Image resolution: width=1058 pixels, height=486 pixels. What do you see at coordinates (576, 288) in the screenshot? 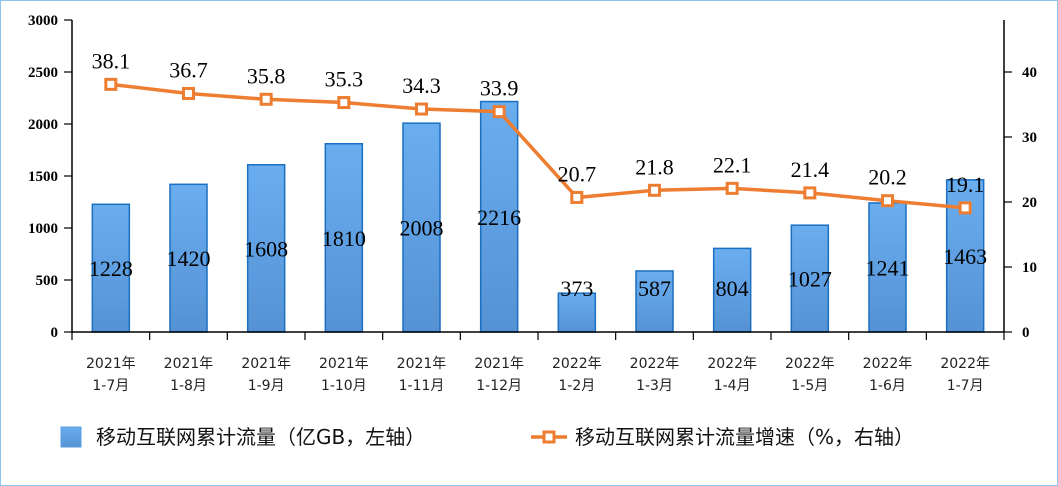
I see `bar-data-label: 373` at bounding box center [576, 288].